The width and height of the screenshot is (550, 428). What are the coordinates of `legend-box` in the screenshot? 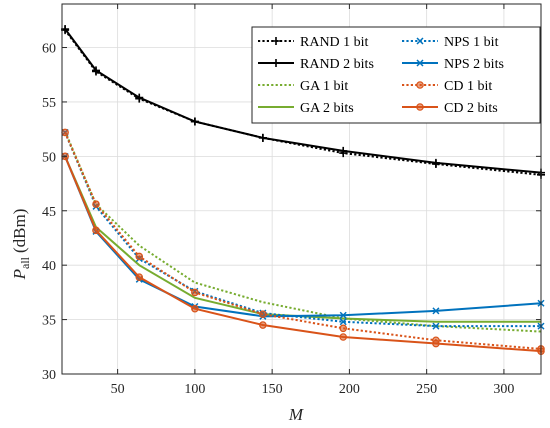 It's located at (396, 75).